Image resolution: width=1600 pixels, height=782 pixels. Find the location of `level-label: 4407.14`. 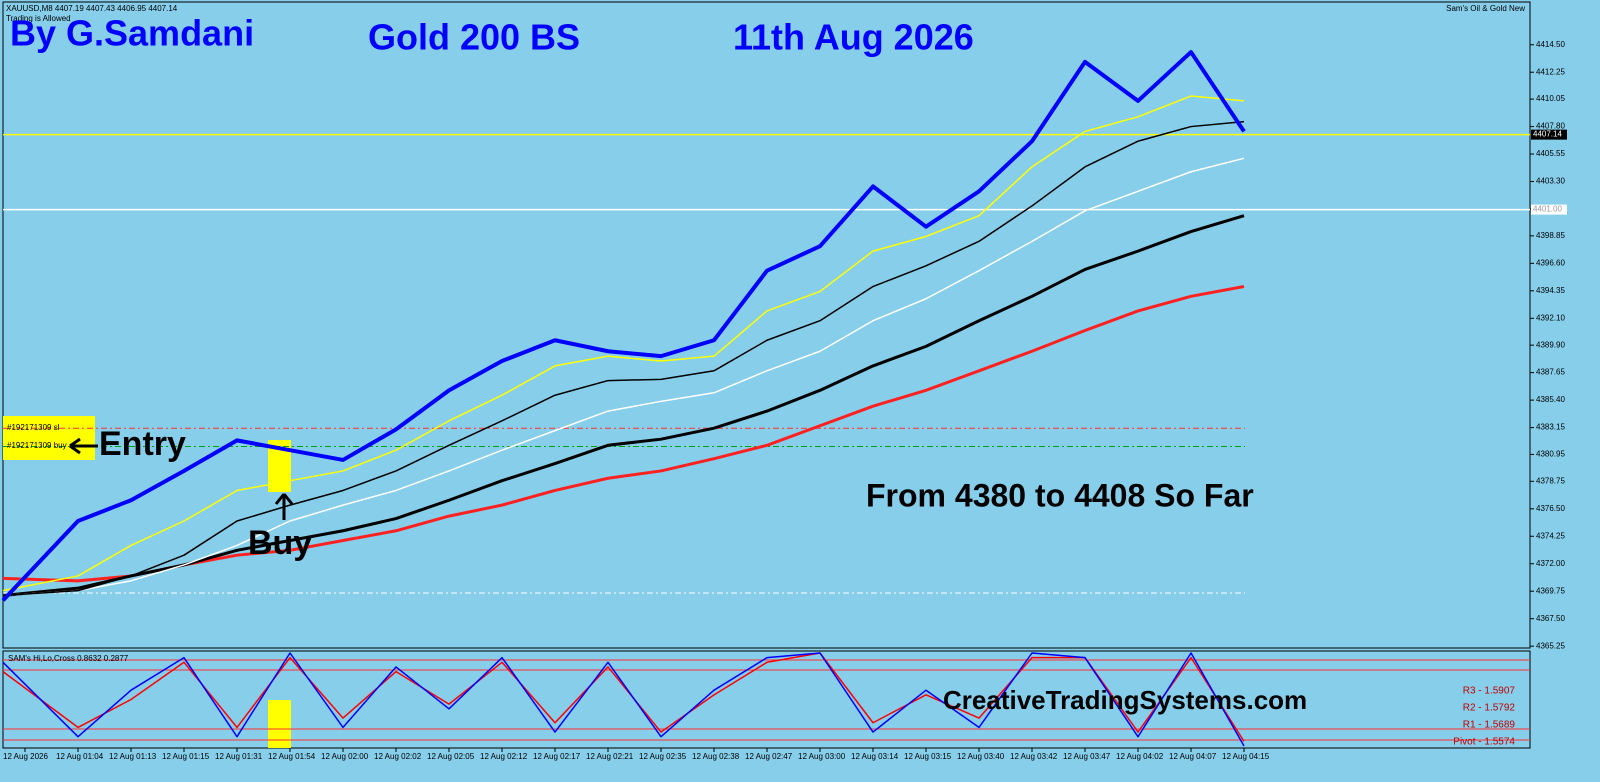

level-label: 4407.14 is located at coordinates (1547, 134).